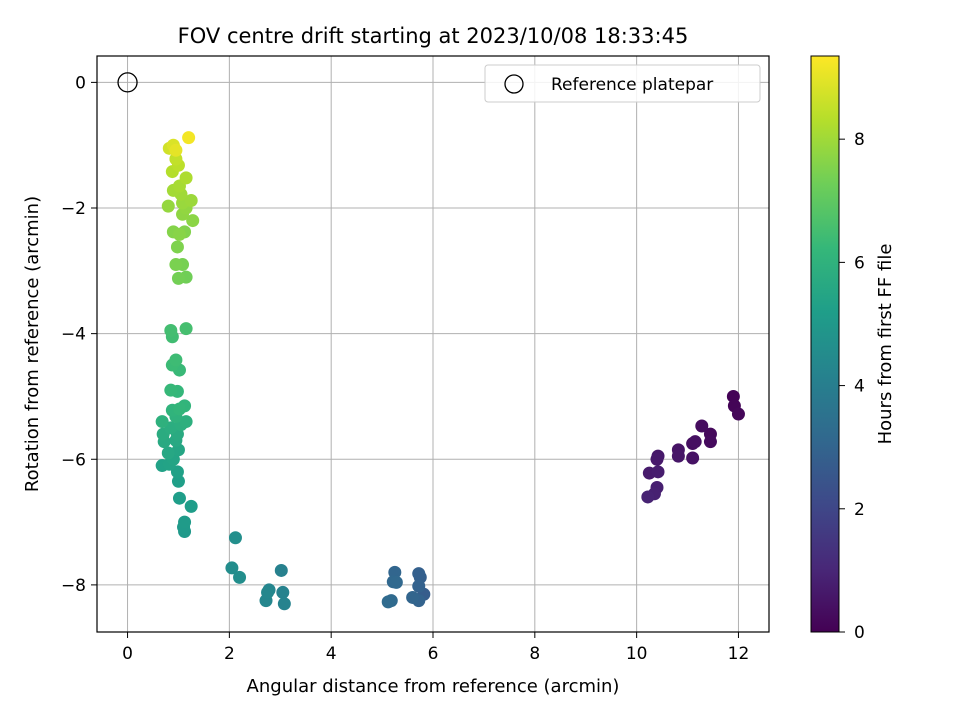 The image size is (960, 720). Describe the element at coordinates (859, 140) in the screenshot. I see `colorbar-tick-label: 8` at that location.